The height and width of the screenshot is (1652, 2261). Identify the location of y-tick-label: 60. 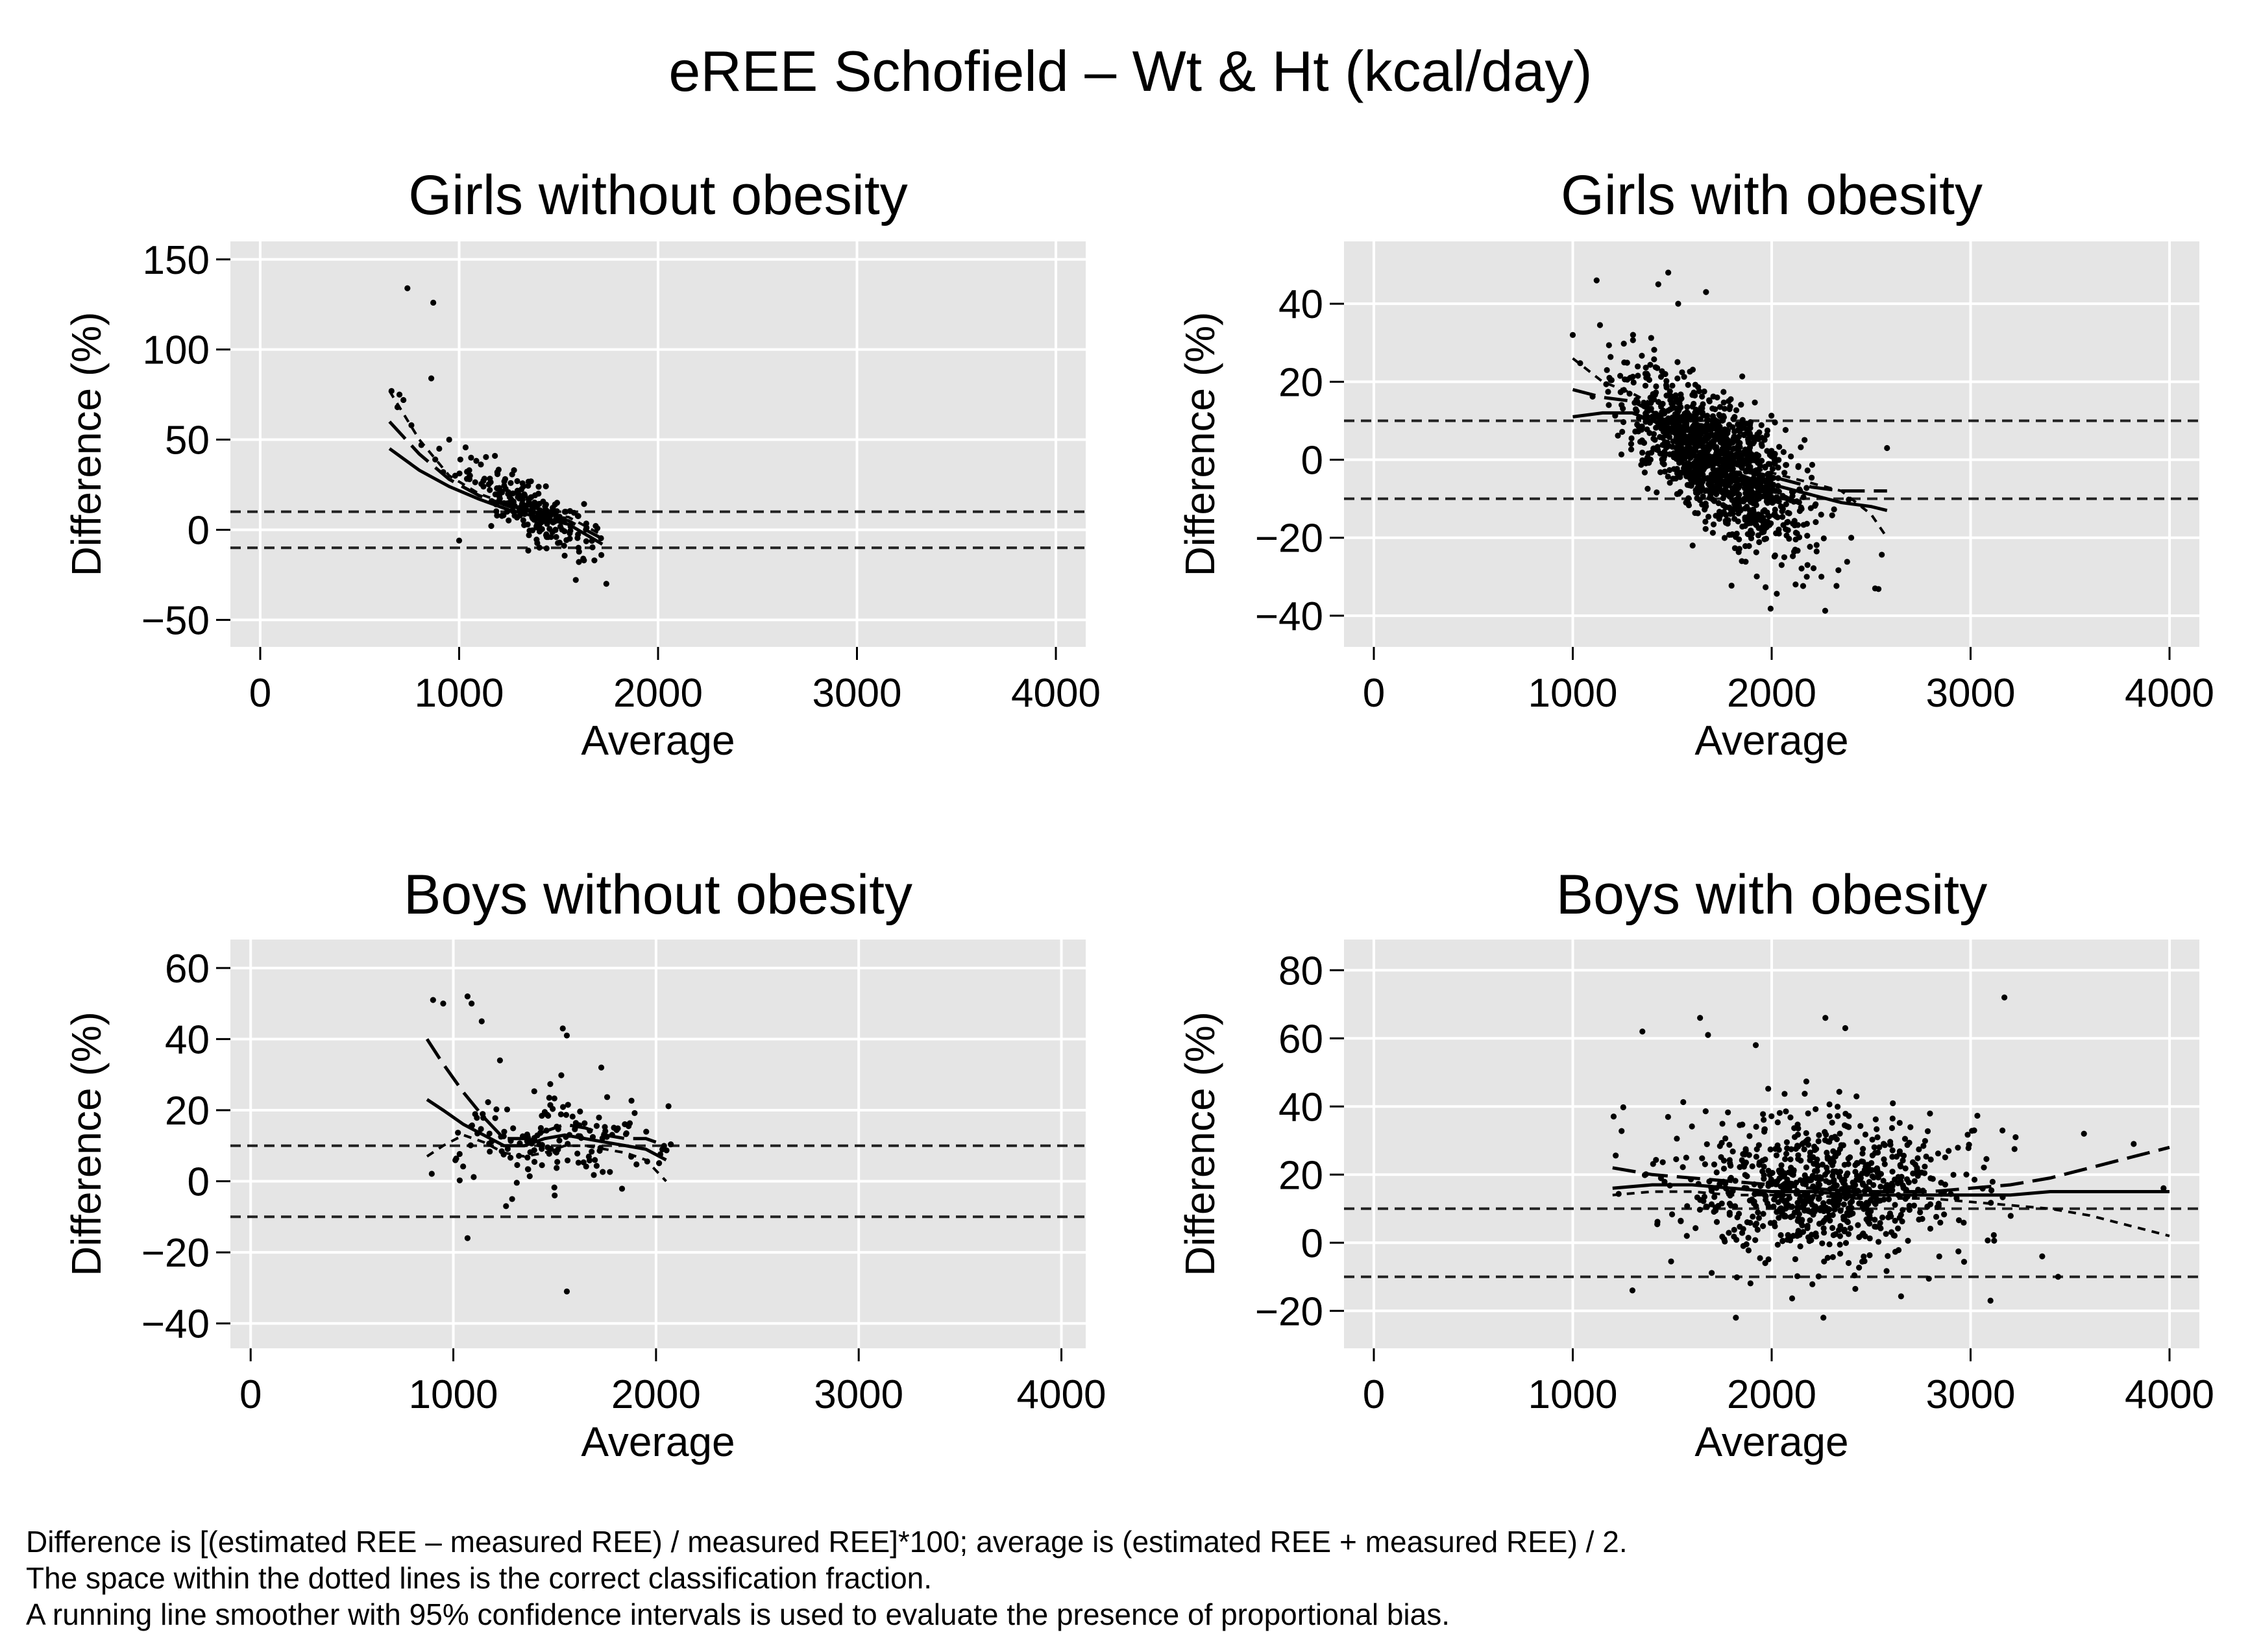
(1300, 1039).